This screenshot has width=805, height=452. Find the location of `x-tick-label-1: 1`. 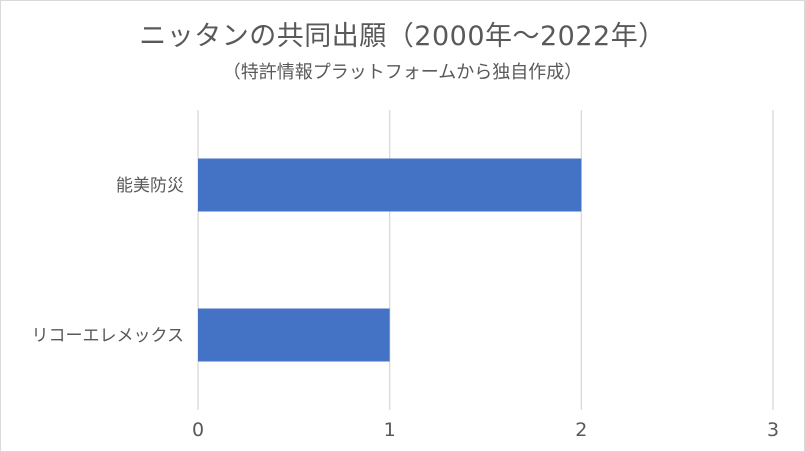

x-tick-label-1: 1 is located at coordinates (390, 430).